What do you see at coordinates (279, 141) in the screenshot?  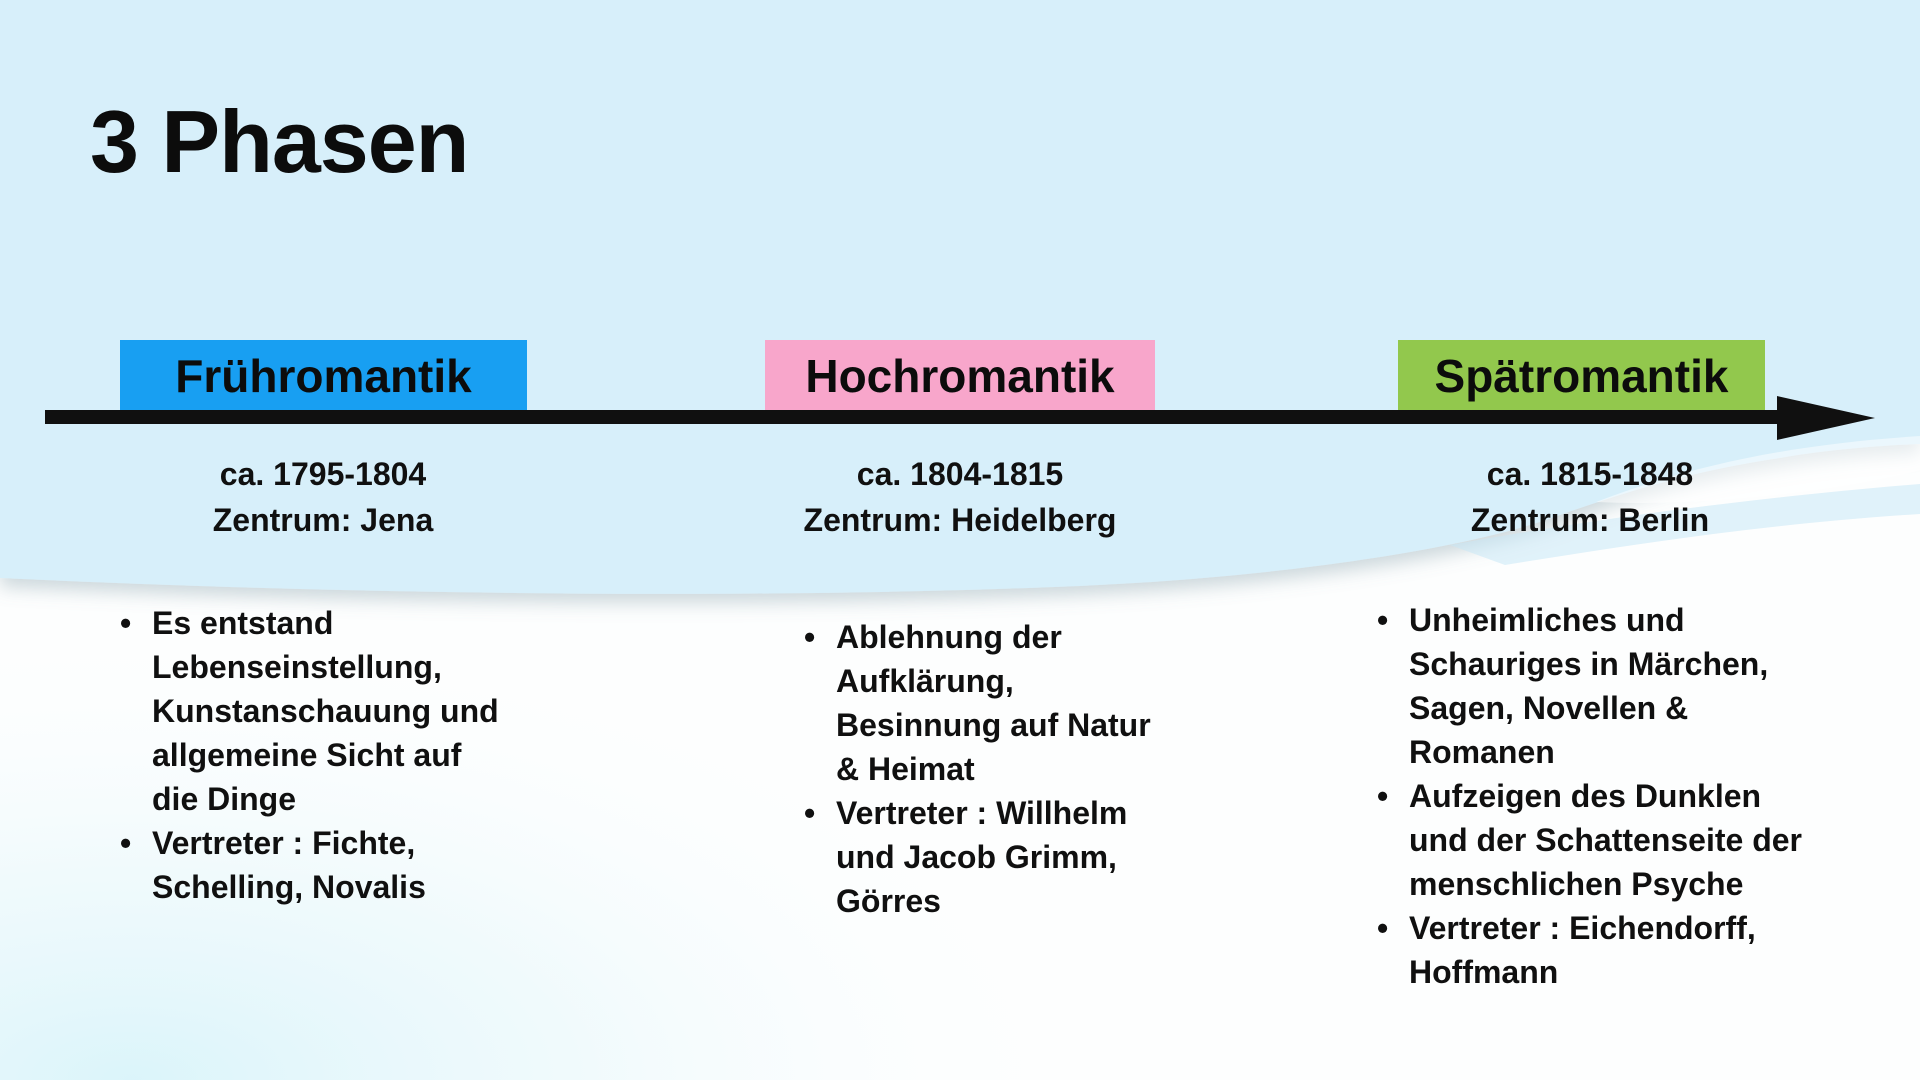 I see `slide-title: 3 Phasen` at bounding box center [279, 141].